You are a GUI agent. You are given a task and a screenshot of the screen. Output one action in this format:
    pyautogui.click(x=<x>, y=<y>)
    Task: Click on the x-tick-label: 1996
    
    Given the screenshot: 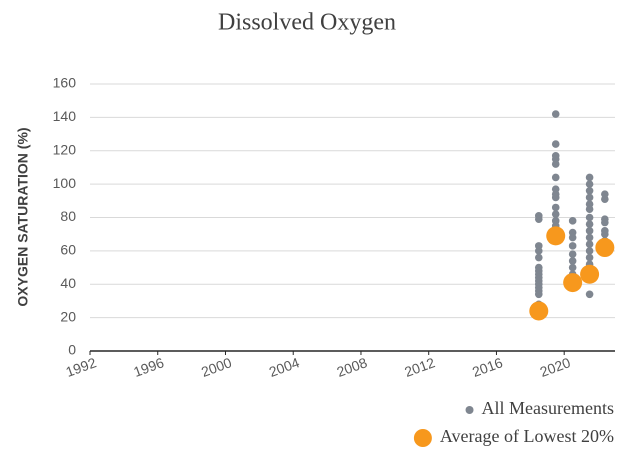 What is the action you would take?
    pyautogui.click(x=148, y=367)
    